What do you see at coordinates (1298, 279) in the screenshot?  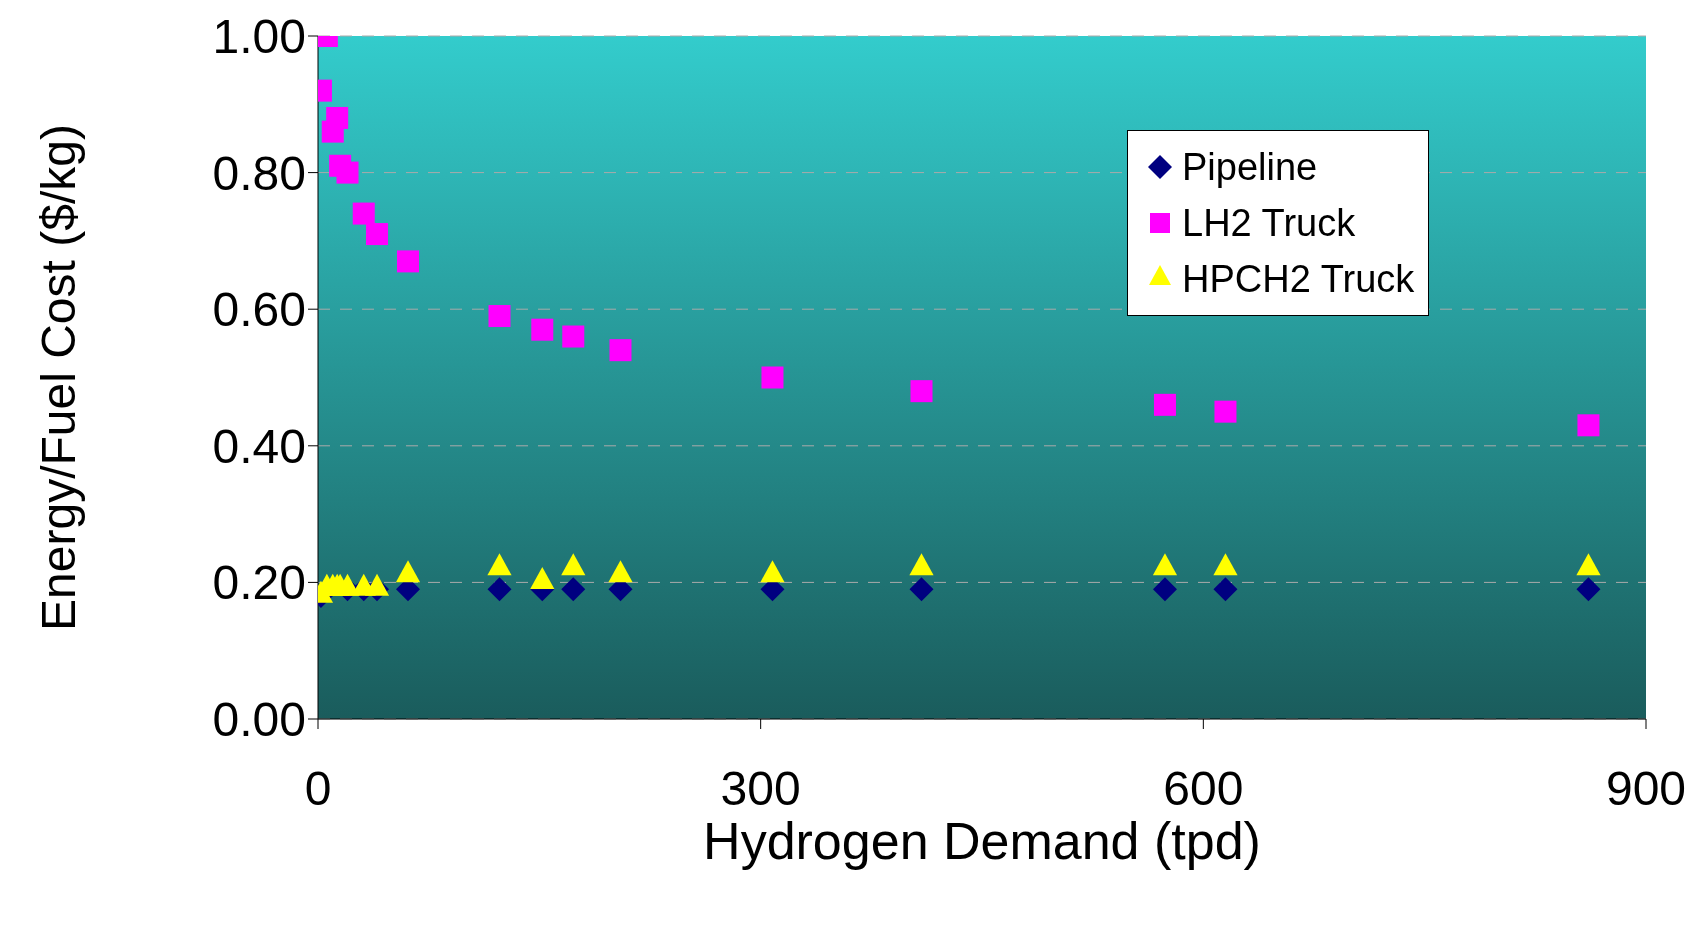 I see `legend-label: HPCH2 Truck` at bounding box center [1298, 279].